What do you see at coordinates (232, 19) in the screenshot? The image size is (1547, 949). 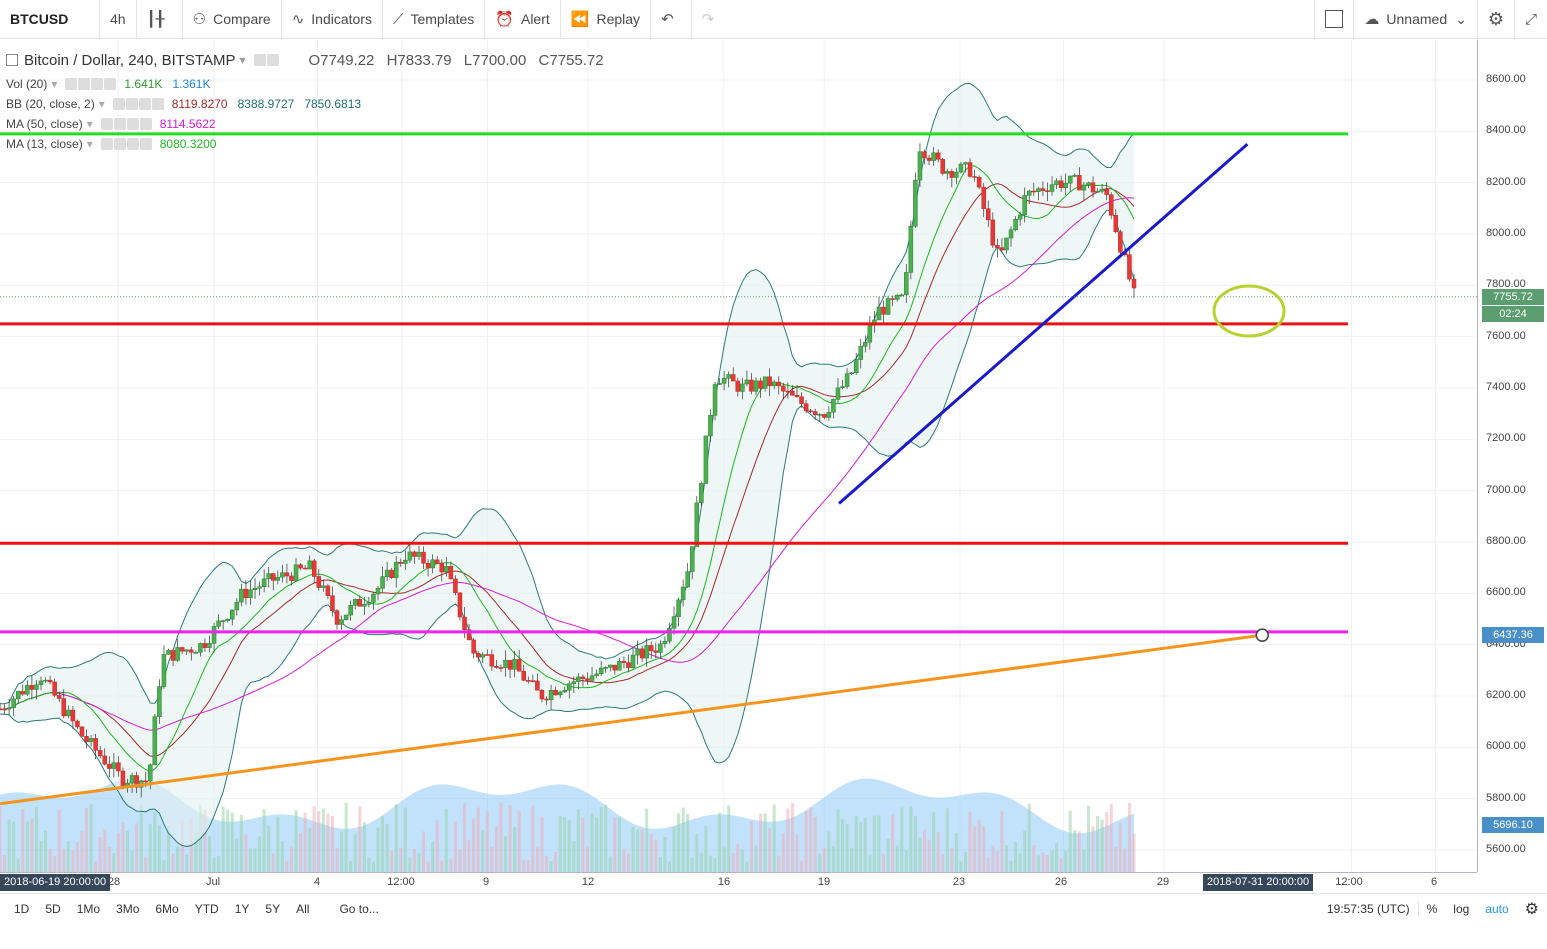 I see `compare-button: ⚇ Compare` at bounding box center [232, 19].